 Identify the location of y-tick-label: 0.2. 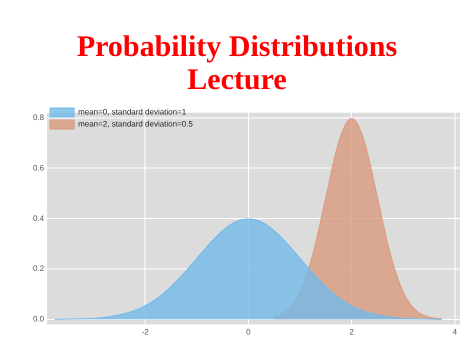
(38, 269).